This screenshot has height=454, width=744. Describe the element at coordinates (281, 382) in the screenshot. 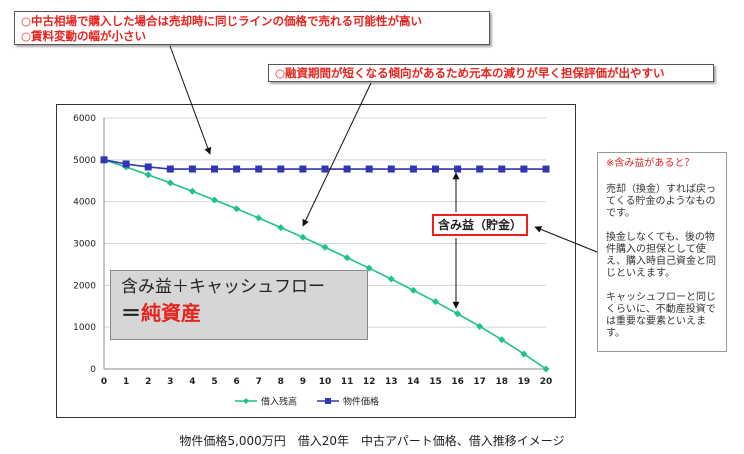

I see `x-tick-label: 8` at that location.